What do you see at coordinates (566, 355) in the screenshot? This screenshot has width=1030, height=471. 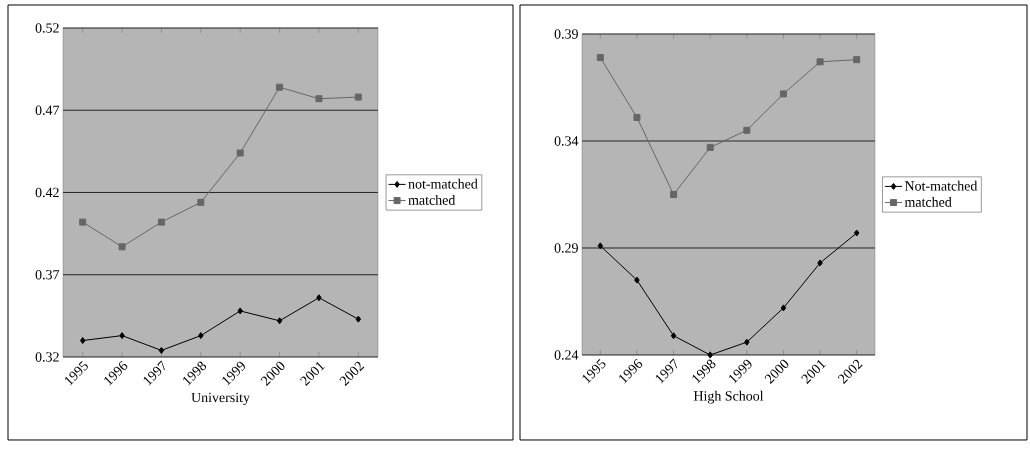 I see `y-tick-label: 0.24` at bounding box center [566, 355].